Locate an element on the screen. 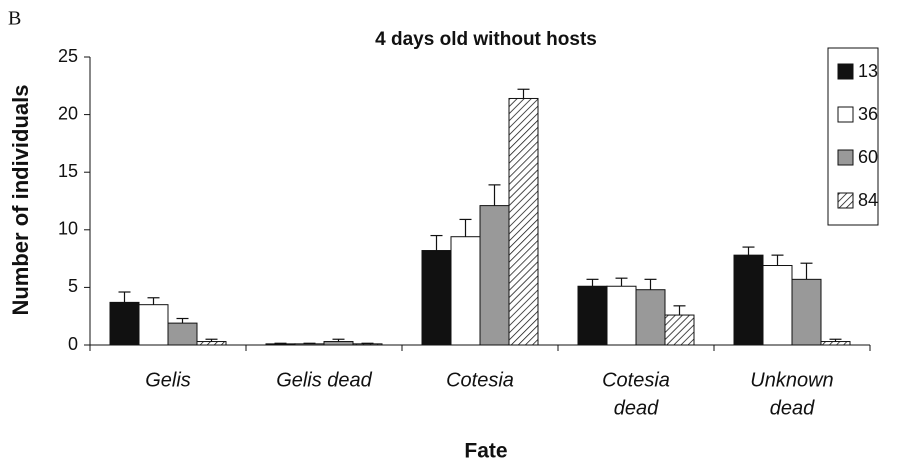 The height and width of the screenshot is (466, 903). chart-title: 4 days old without hosts is located at coordinates (486, 39).